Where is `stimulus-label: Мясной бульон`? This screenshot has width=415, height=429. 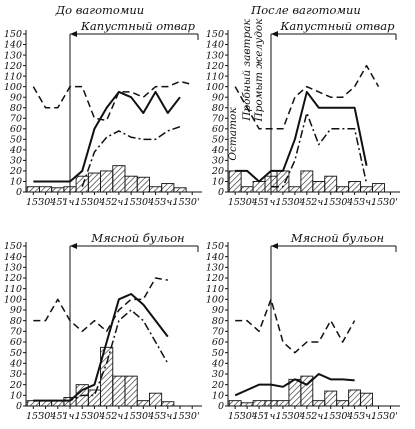 stimulus-label: Мясной бульон is located at coordinates (137, 238).